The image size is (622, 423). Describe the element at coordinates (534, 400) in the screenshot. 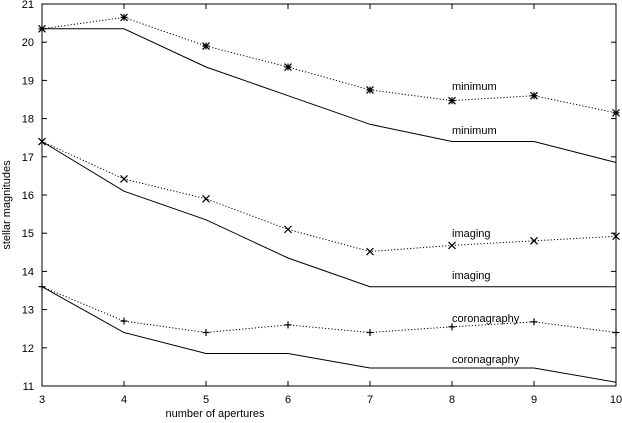

I see `x-tick-label: 9` at that location.